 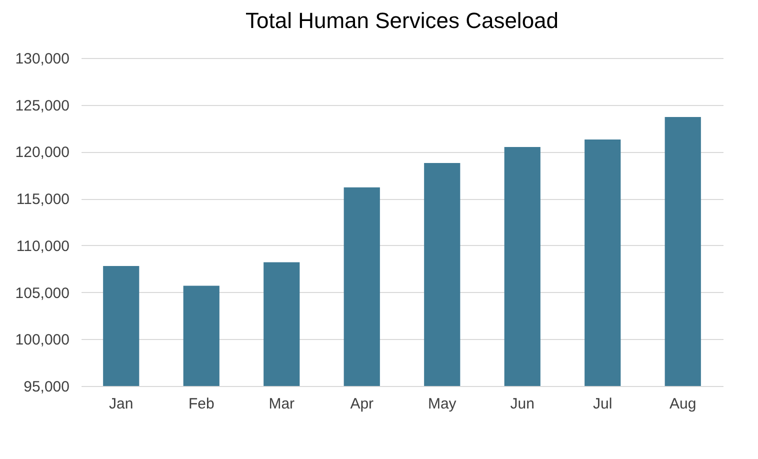 I want to click on x-tick-label: Jun, so click(x=522, y=404).